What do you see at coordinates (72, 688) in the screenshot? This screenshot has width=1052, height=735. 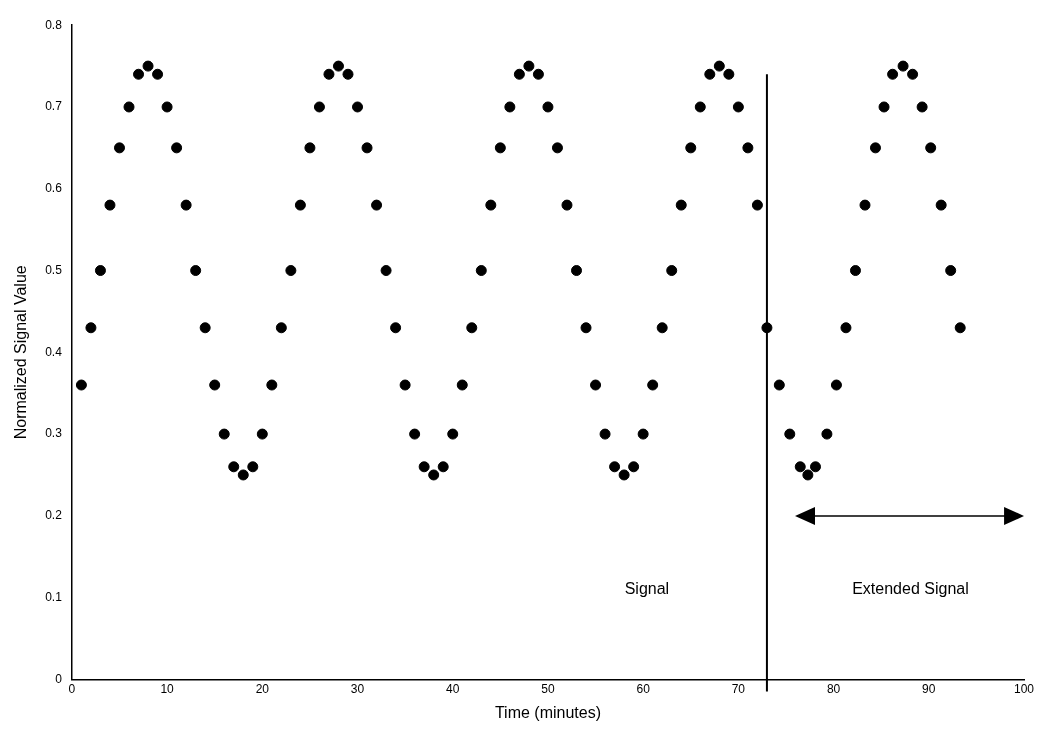 I see `x-tick-label: 0` at bounding box center [72, 688].